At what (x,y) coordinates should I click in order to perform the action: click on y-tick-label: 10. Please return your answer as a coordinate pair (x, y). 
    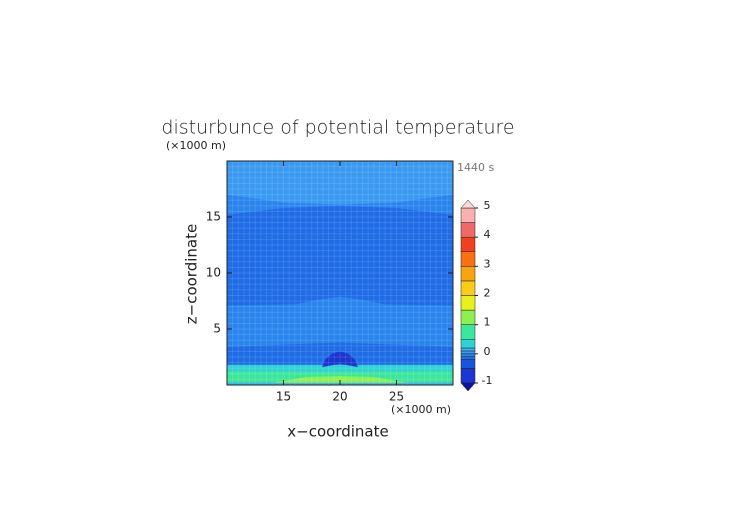
    Looking at the image, I should click on (213, 273).